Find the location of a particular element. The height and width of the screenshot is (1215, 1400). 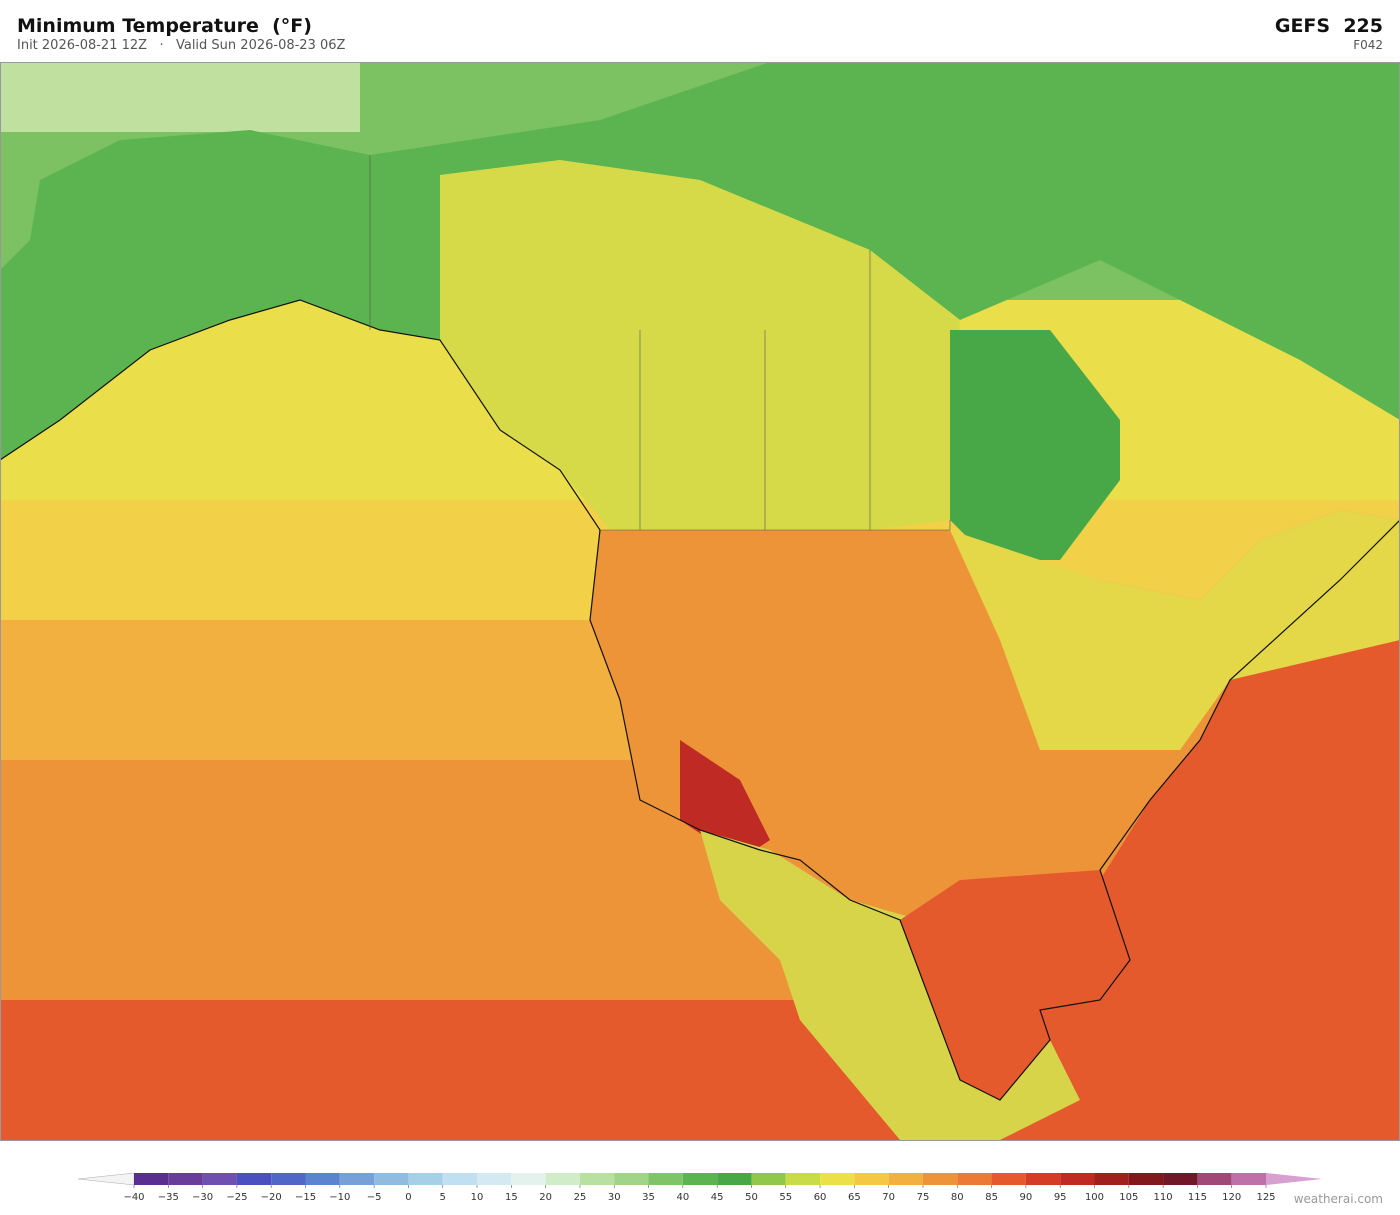

colorbar-tick-label: −30 is located at coordinates (202, 1197).